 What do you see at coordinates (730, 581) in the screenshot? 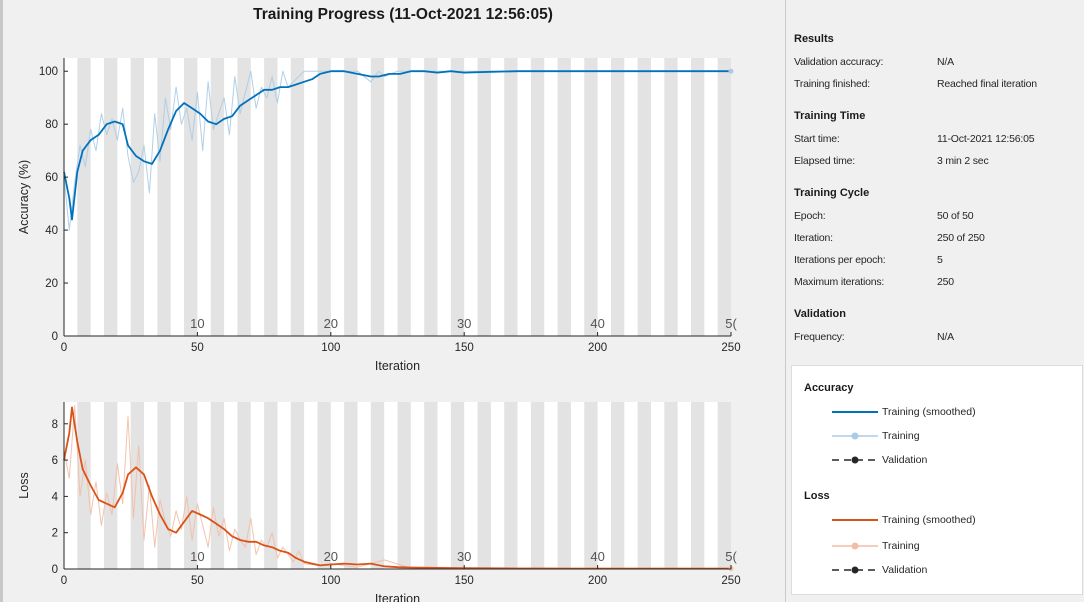
I see `loss-x-tick-label: 250` at bounding box center [730, 581].